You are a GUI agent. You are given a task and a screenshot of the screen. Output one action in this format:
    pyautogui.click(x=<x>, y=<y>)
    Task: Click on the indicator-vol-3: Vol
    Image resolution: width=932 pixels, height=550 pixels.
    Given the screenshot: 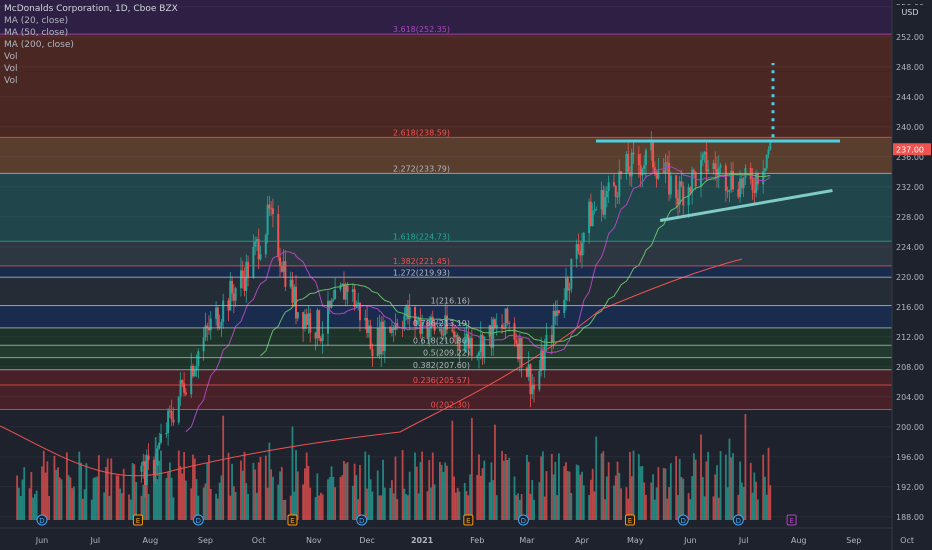 What is the action you would take?
    pyautogui.click(x=11, y=81)
    